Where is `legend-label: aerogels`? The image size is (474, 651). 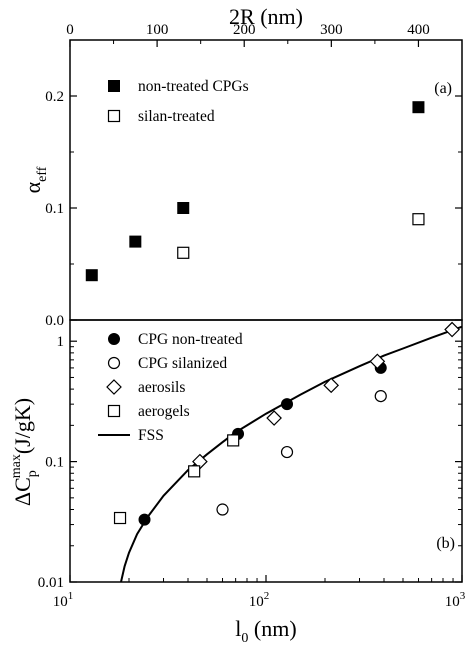 legend-label: aerogels is located at coordinates (164, 411).